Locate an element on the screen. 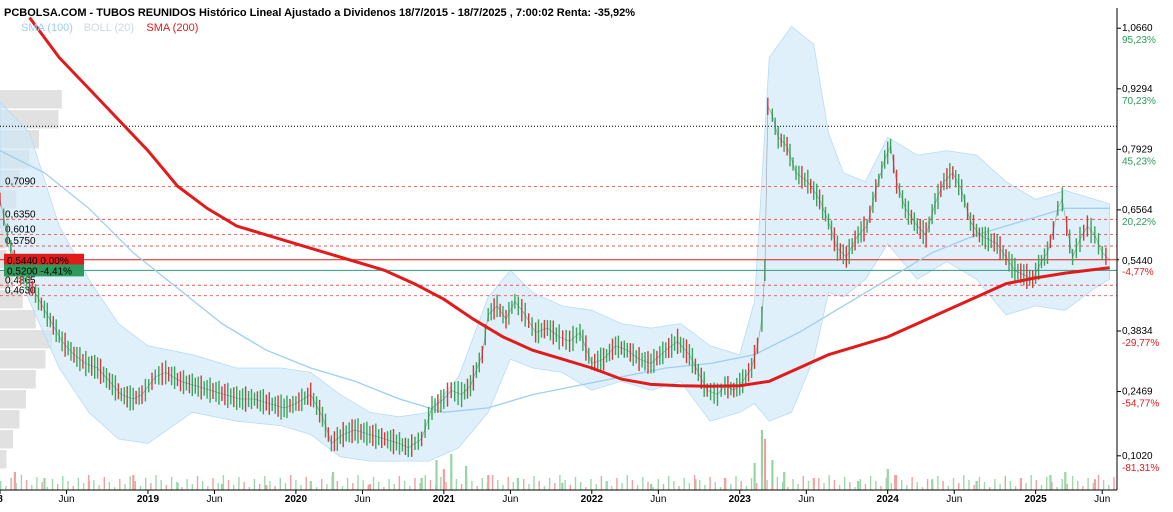 This screenshot has width=1173, height=512. last-price-tag: 0,5440 is located at coordinates (1137, 261).